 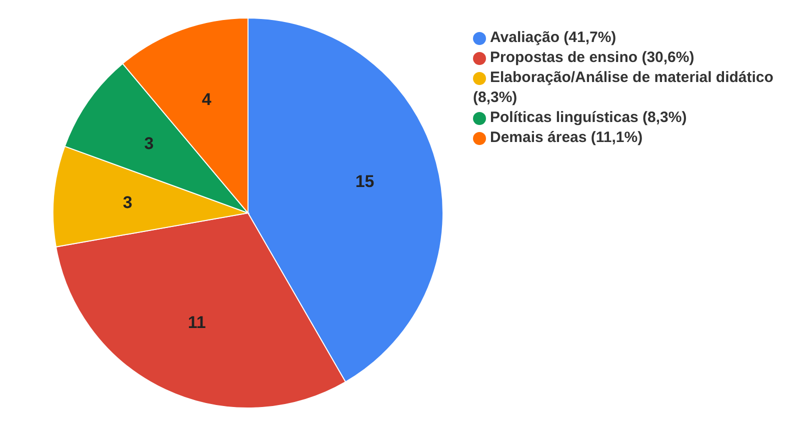 What do you see at coordinates (207, 99) in the screenshot?
I see `data-label: 4` at bounding box center [207, 99].